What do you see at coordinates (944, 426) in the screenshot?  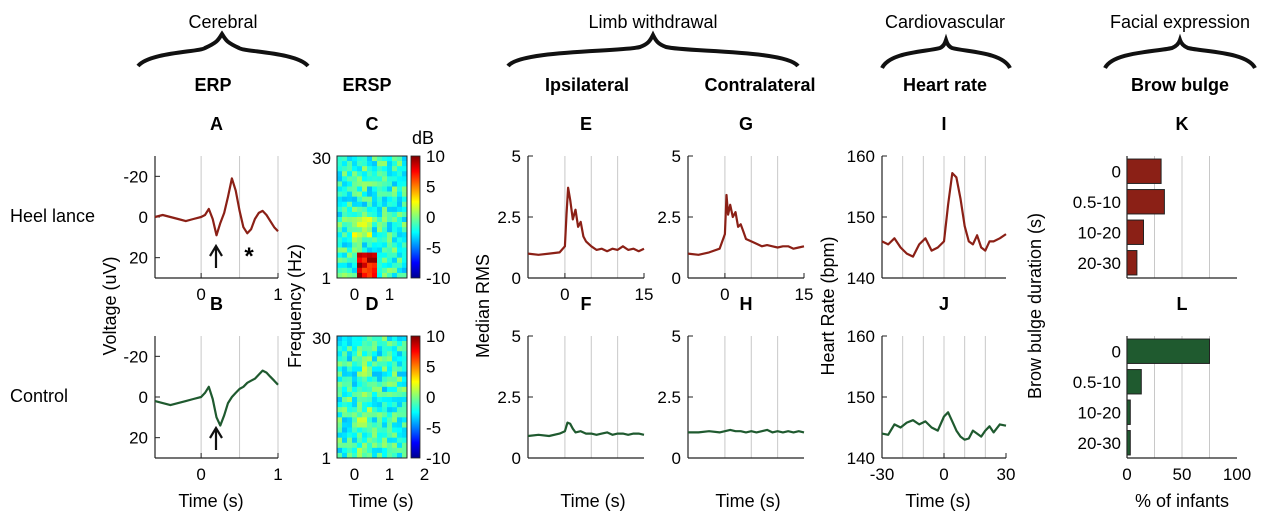 I see `series-line-j` at bounding box center [944, 426].